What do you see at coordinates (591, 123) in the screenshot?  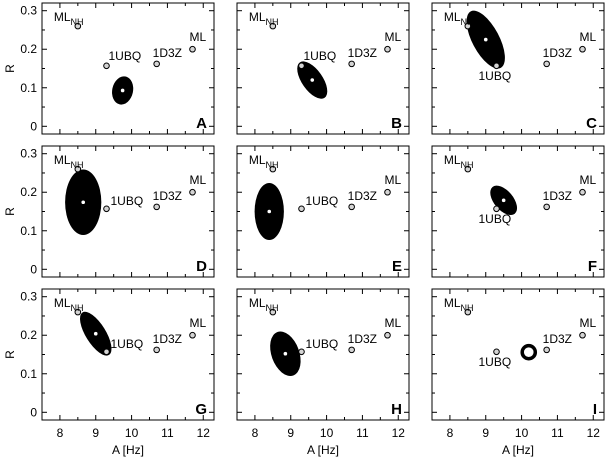 I see `panel-label: C` at bounding box center [591, 123].